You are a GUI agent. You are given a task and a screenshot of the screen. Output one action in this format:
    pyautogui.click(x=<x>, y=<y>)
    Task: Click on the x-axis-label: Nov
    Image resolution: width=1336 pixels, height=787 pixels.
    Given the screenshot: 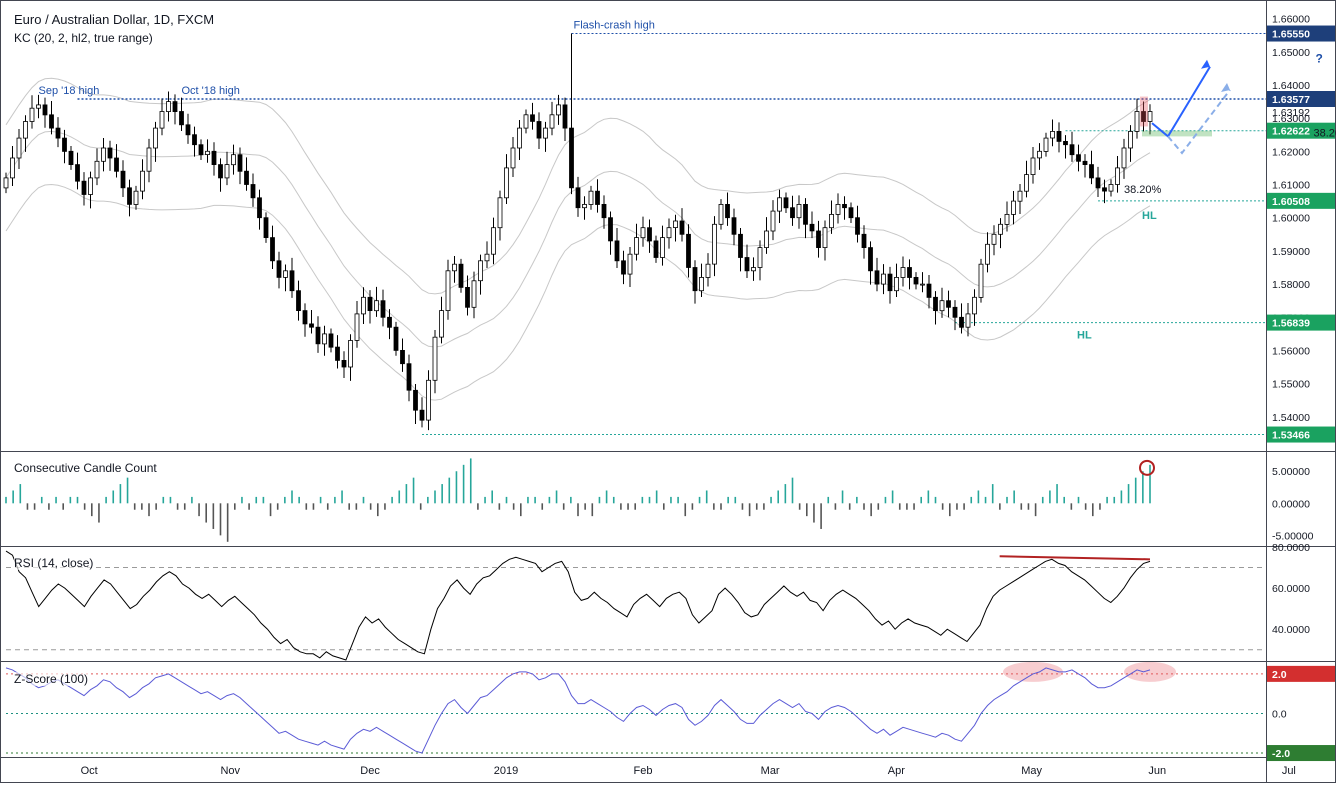 What is the action you would take?
    pyautogui.click(x=230, y=771)
    